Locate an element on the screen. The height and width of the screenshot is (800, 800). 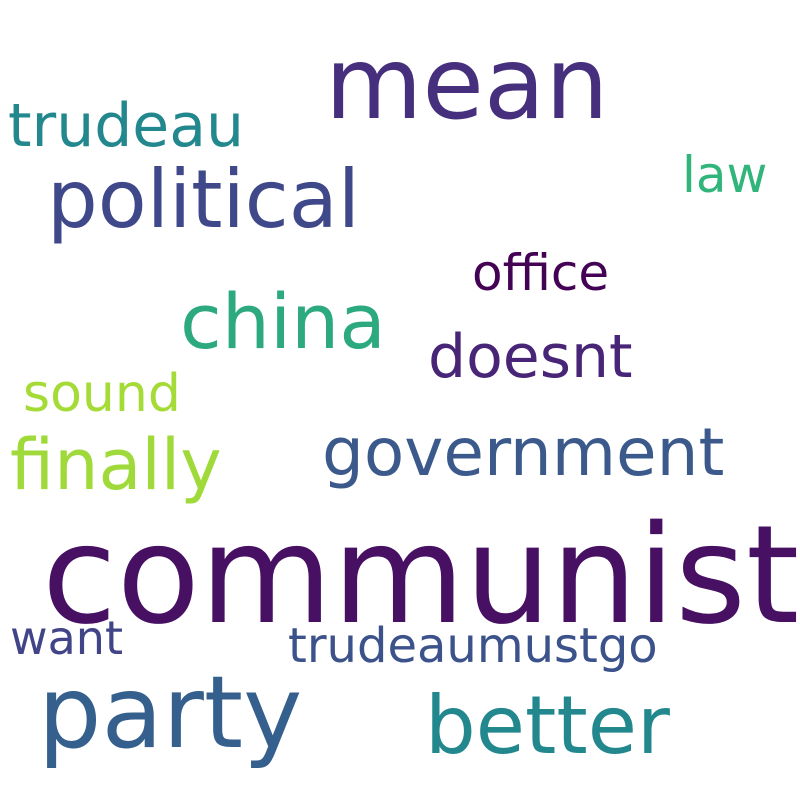
word-office: office is located at coordinates (541, 273).